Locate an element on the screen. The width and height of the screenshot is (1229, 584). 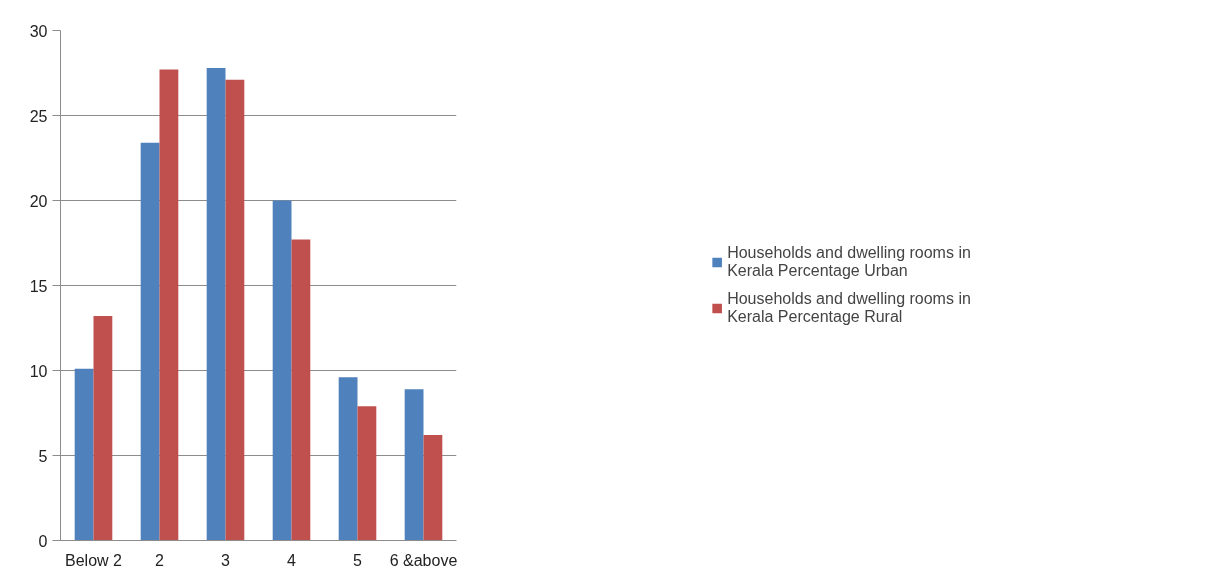
x-tick-label: 4 is located at coordinates (292, 560).